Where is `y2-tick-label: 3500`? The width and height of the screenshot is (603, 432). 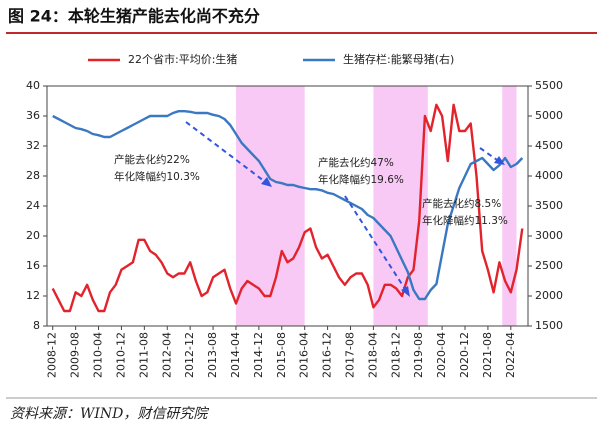
y2-tick-label: 3500 is located at coordinates (549, 205).